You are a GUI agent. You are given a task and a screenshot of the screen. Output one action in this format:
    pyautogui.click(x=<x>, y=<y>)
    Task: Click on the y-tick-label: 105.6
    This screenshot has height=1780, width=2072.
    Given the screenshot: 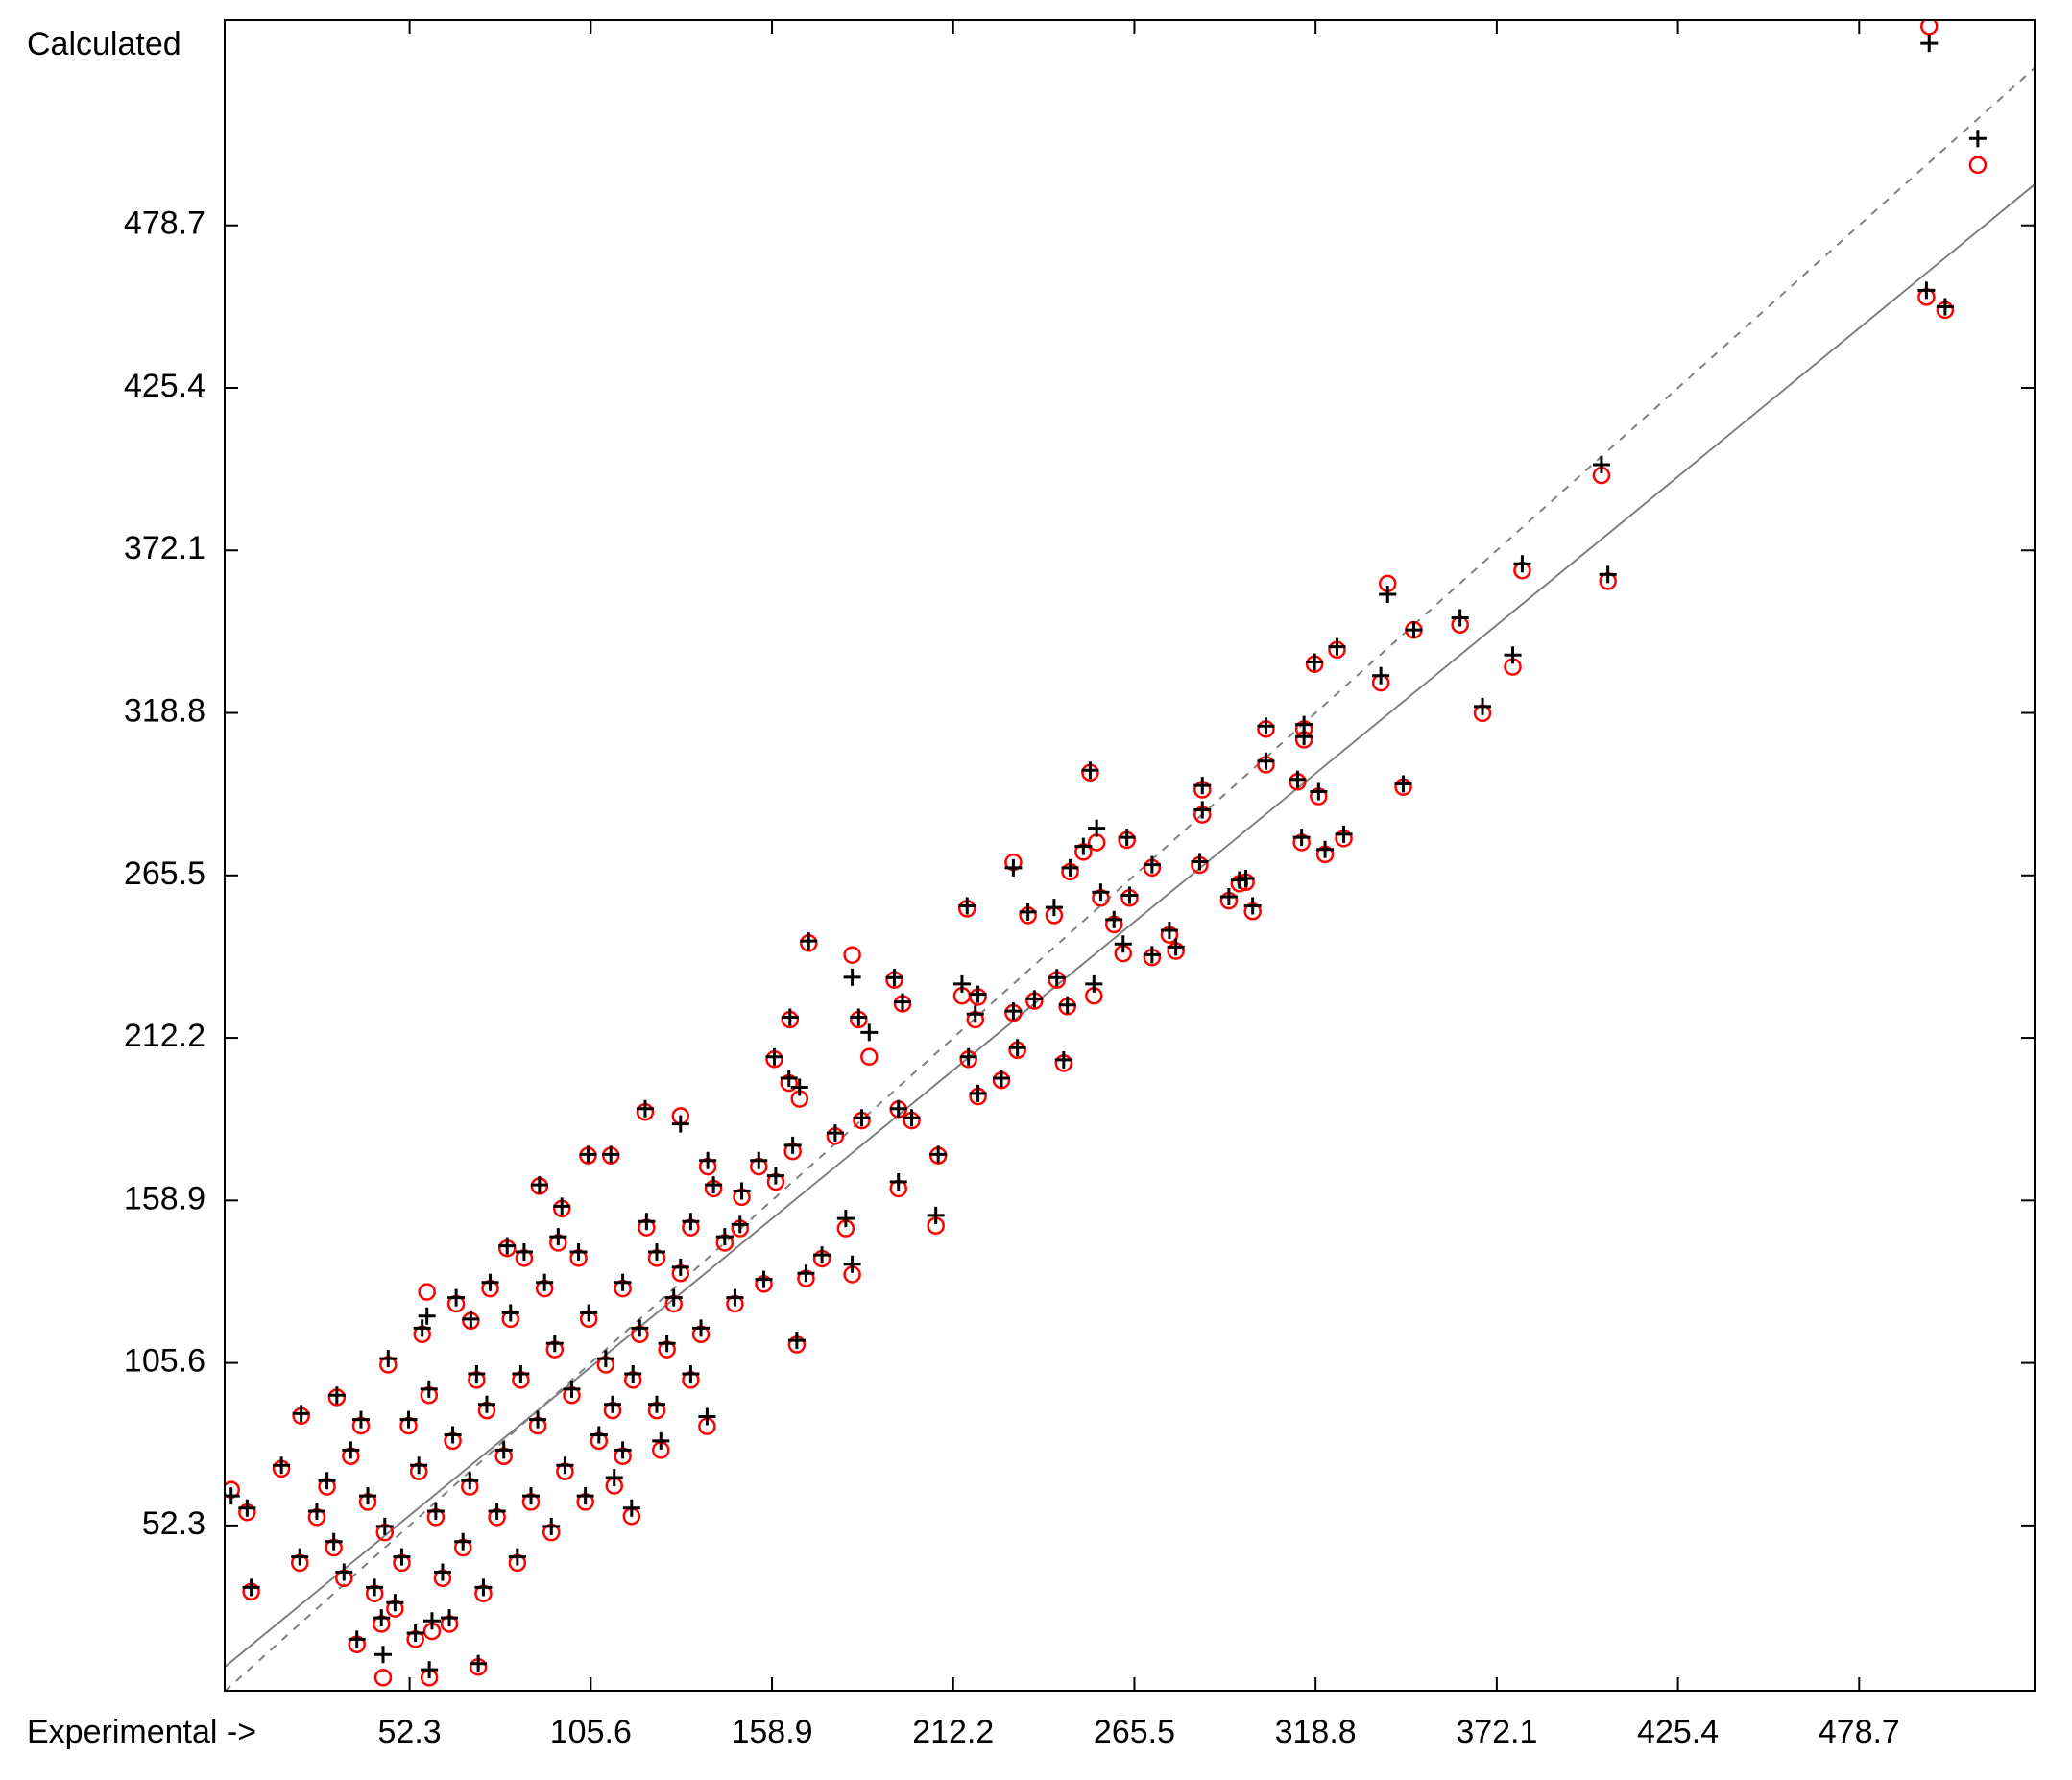 What is the action you would take?
    pyautogui.click(x=164, y=1361)
    